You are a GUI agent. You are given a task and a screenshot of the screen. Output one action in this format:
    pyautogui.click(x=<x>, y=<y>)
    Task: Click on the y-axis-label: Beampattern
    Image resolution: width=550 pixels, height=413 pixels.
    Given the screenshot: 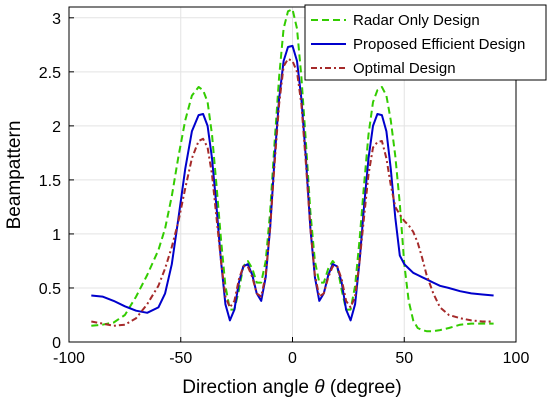 What is the action you would take?
    pyautogui.click(x=14, y=175)
    